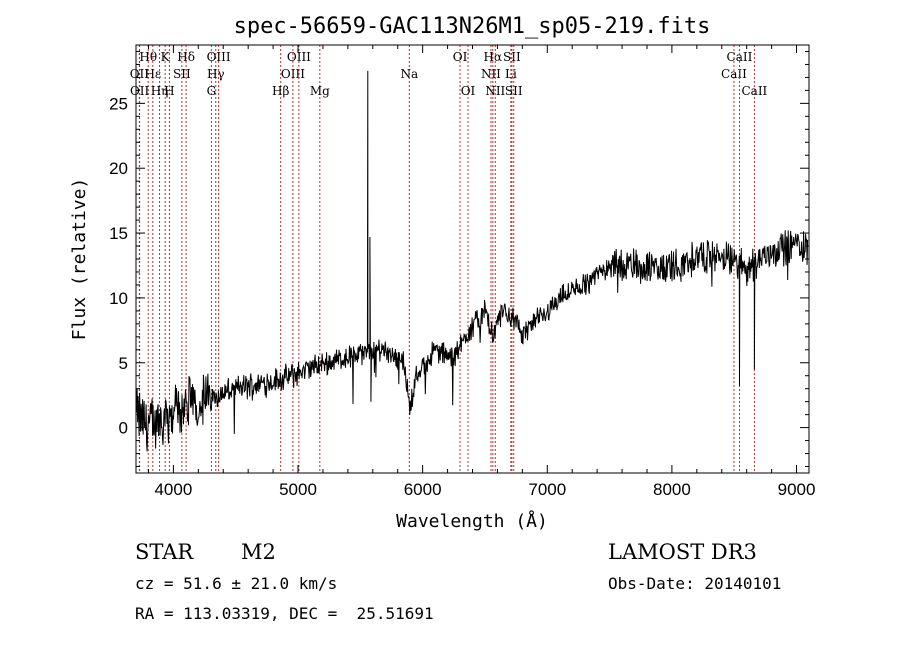 This screenshot has height=649, width=900. I want to click on line-marker-label: Hε, so click(152, 74).